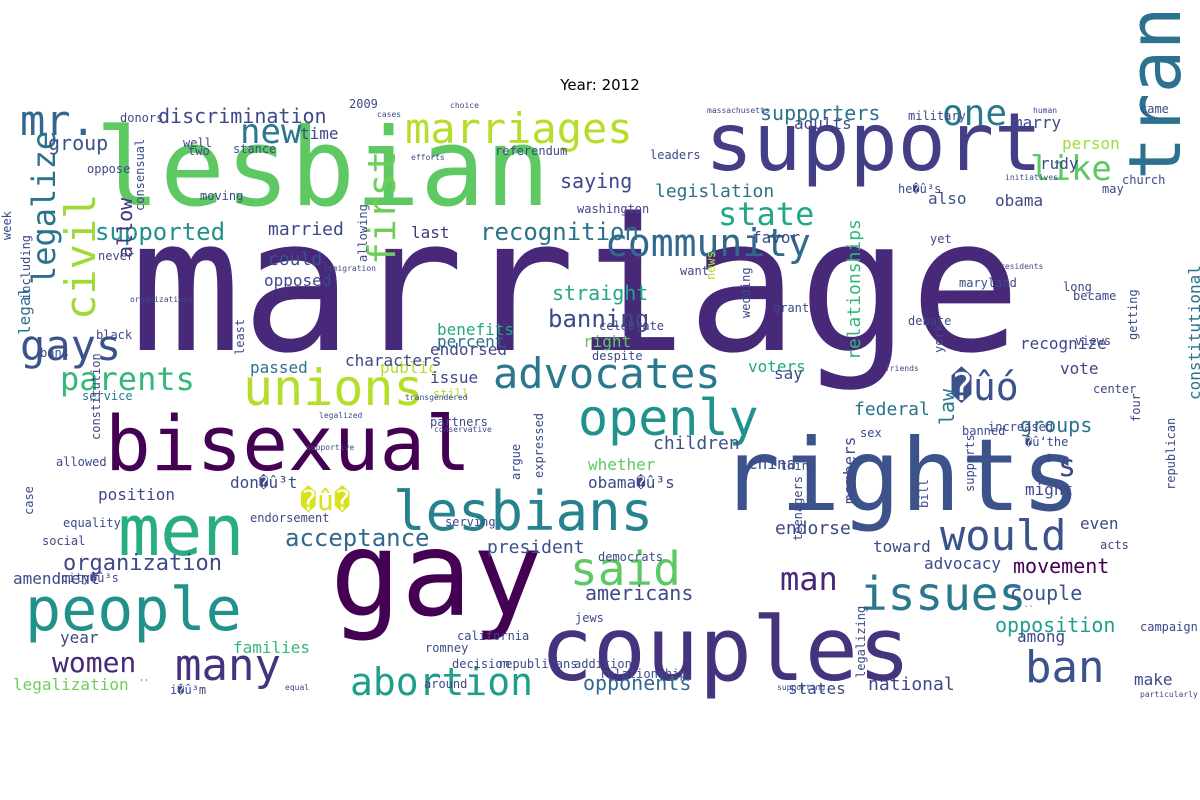 The width and height of the screenshot is (1200, 800). What do you see at coordinates (631, 326) in the screenshot?
I see `word-celebrate-165: celebrate` at bounding box center [631, 326].